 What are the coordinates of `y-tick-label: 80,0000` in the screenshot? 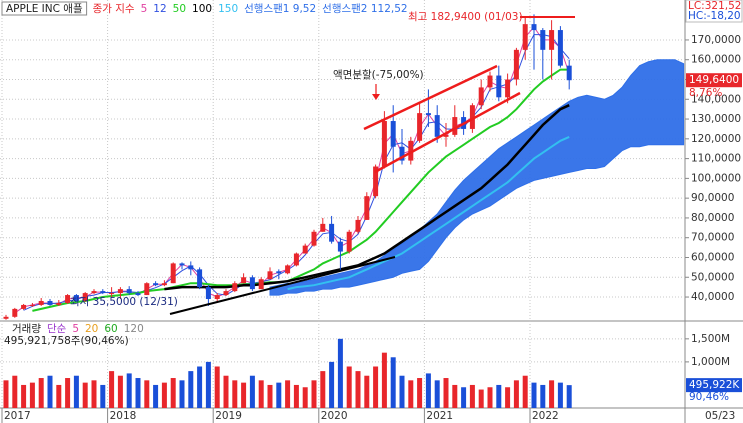 It's located at (712, 218).